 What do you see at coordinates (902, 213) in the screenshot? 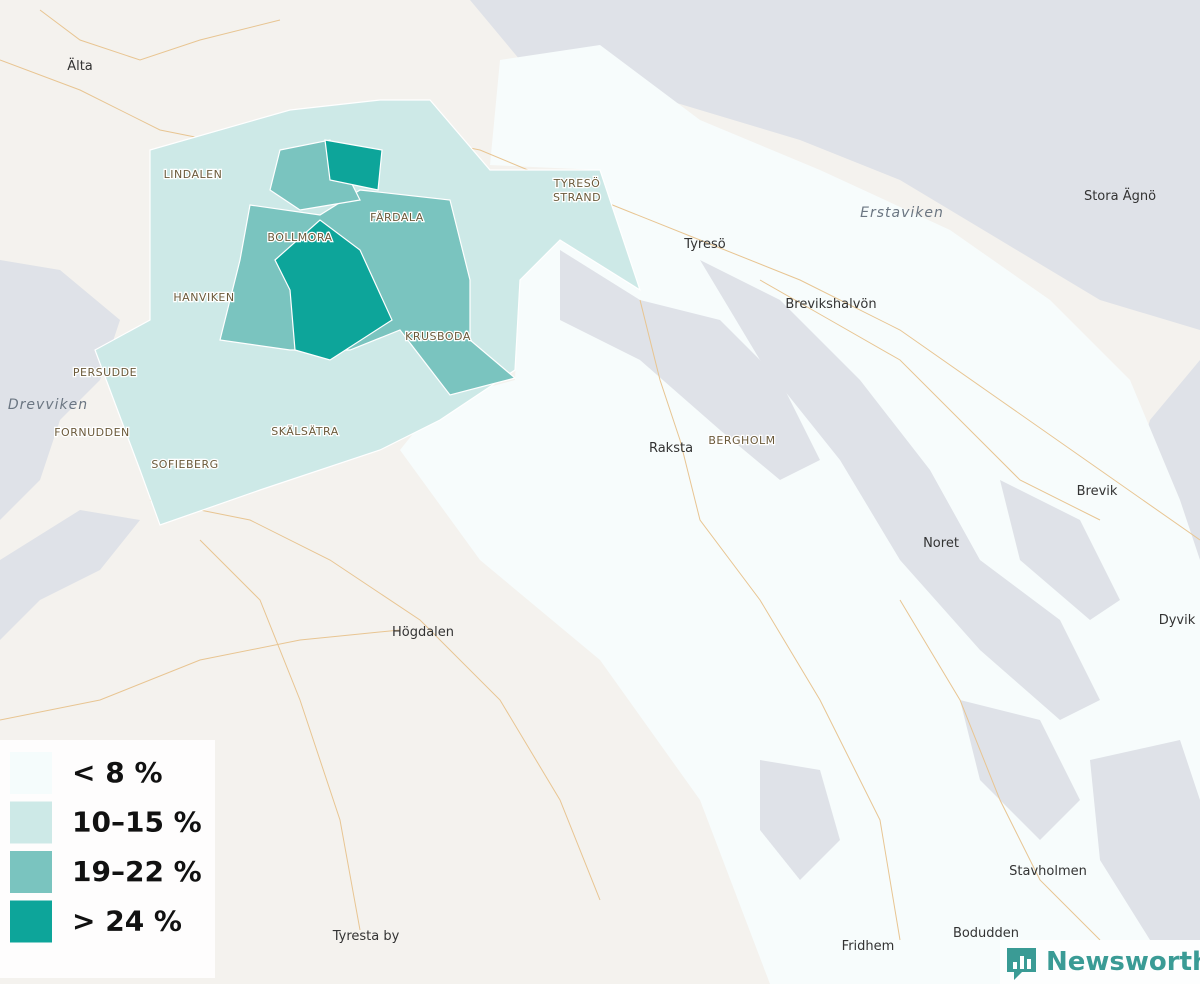
I see `water-label: Erstaviken` at bounding box center [902, 213].